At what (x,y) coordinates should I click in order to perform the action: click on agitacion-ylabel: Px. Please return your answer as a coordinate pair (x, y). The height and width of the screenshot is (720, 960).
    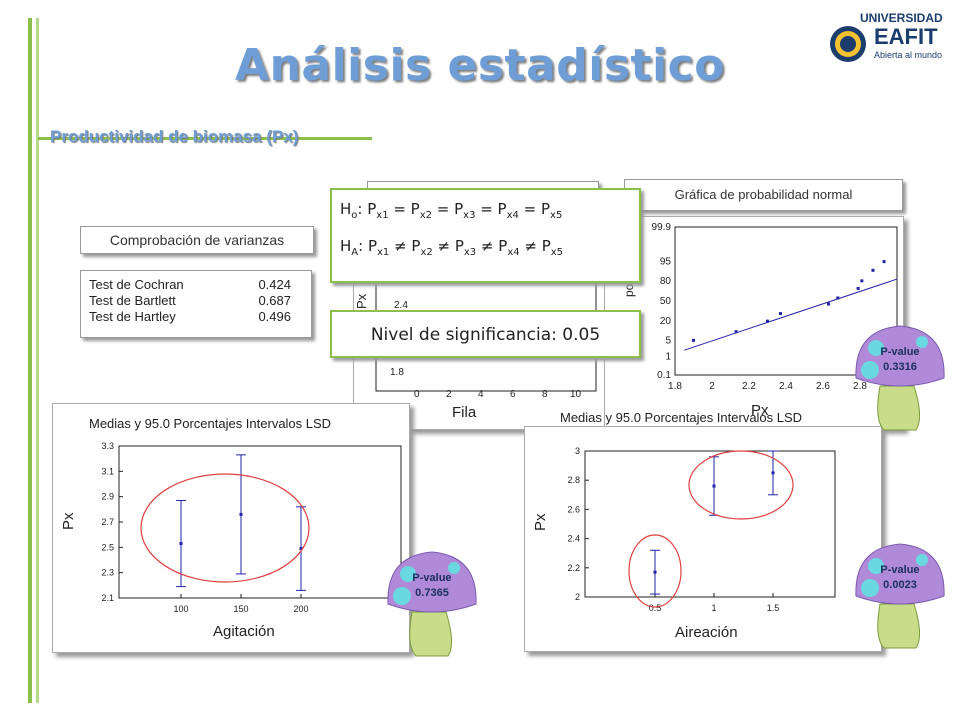
    Looking at the image, I should click on (68, 521).